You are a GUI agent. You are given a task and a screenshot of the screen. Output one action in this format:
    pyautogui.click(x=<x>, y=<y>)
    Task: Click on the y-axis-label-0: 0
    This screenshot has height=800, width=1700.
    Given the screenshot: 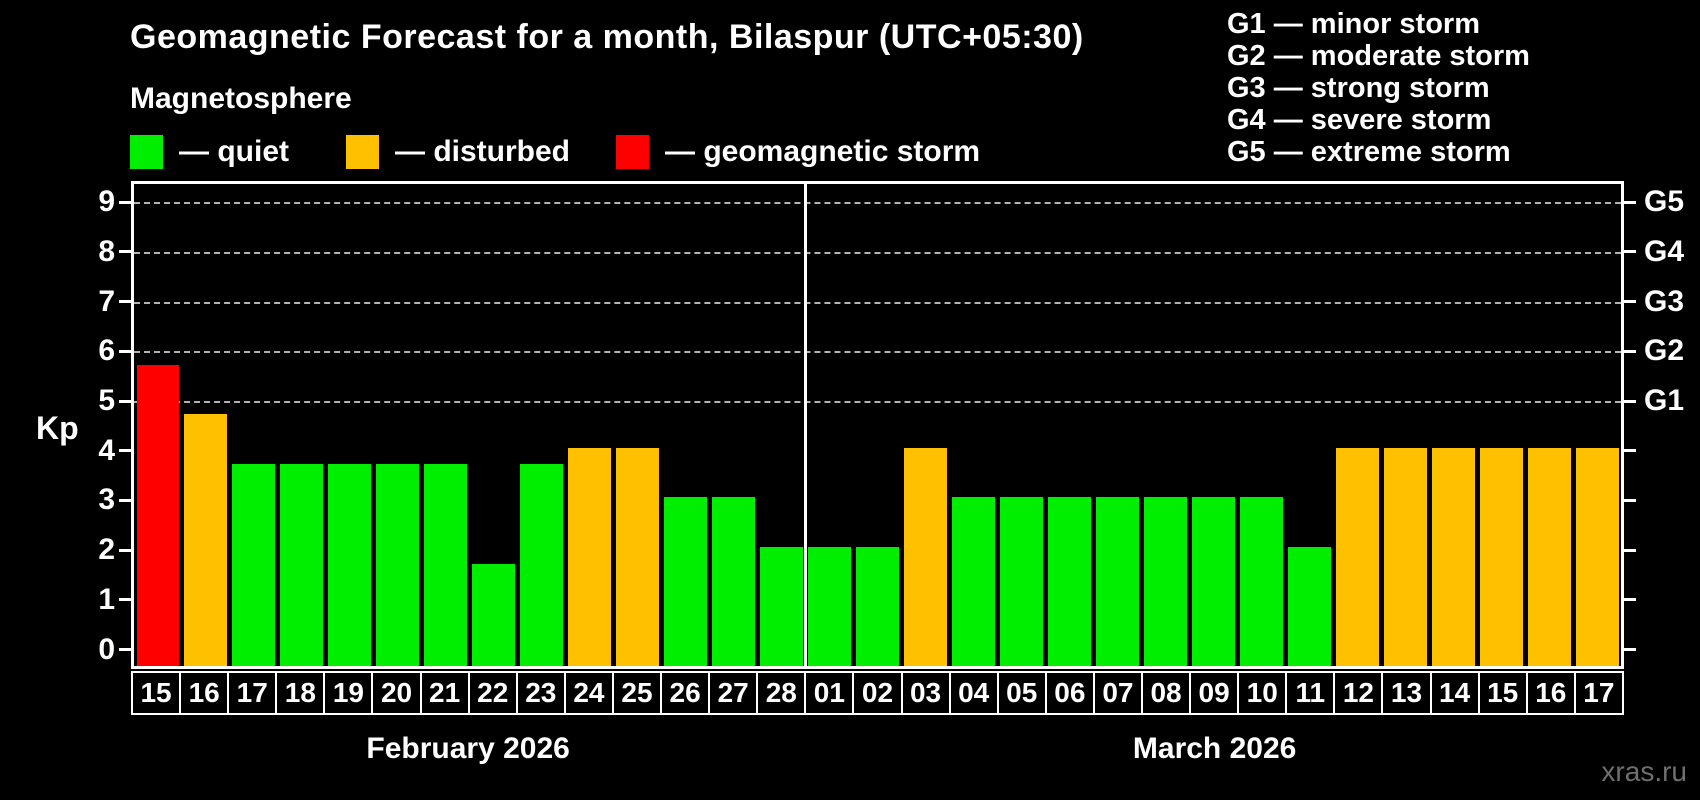 What is the action you would take?
    pyautogui.click(x=106, y=649)
    